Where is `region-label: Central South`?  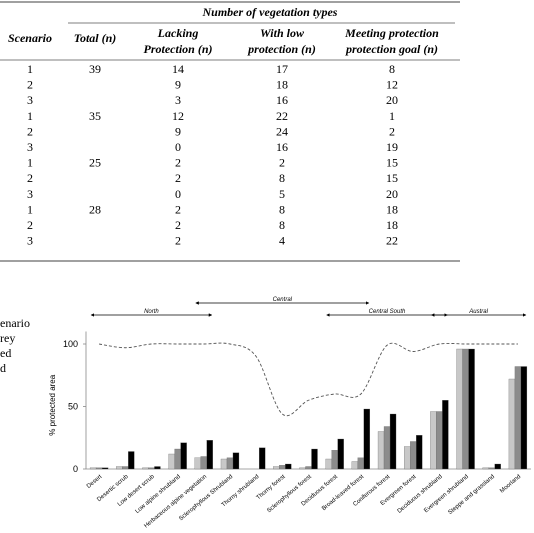
region-label: Central South is located at coordinates (387, 312).